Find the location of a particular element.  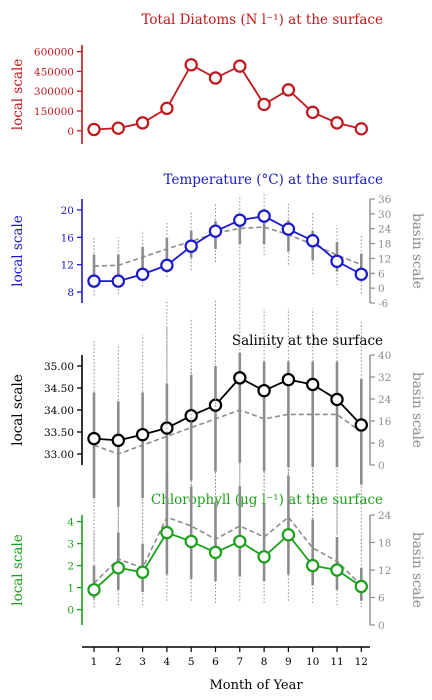

salinity-title: Salinity at the surface is located at coordinates (307, 341).